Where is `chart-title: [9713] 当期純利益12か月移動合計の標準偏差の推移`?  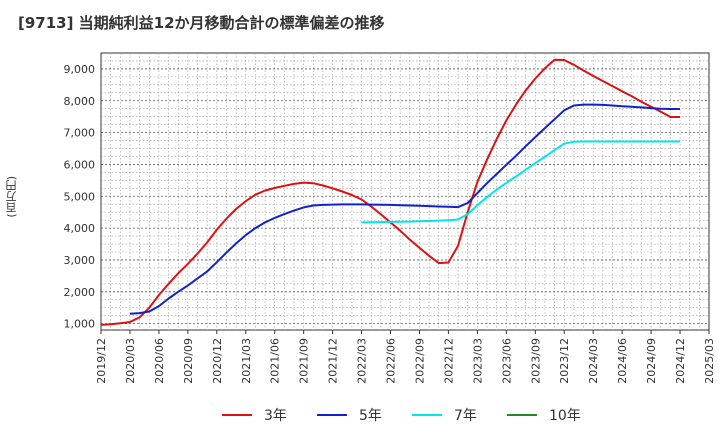
chart-title: [9713] 当期純利益12か月移動合計の標準偏差の推移 is located at coordinates (201, 23).